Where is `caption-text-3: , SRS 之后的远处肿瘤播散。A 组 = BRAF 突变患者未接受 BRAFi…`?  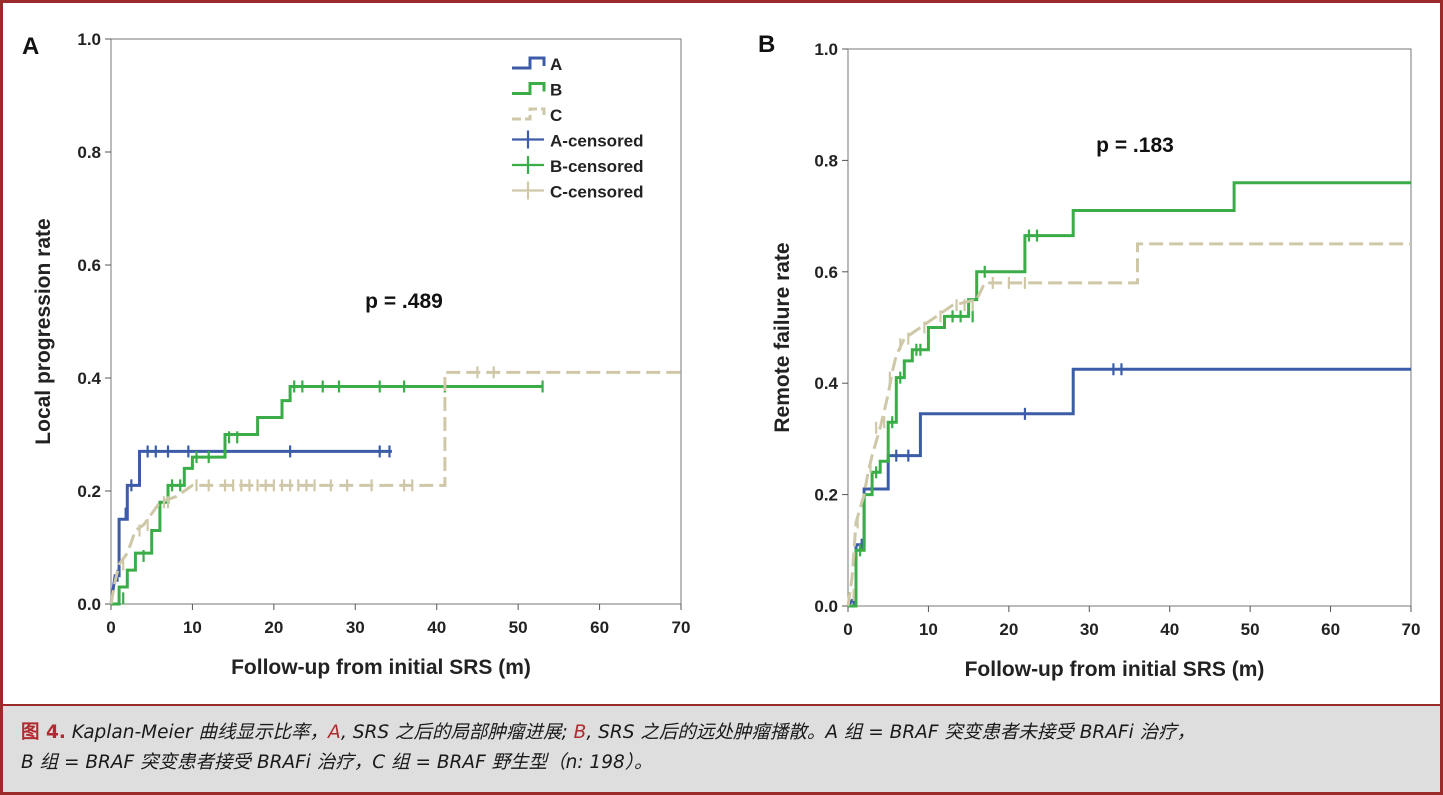
caption-text-3: , SRS 之后的远处肿瘤播散。A 组 = BRAF 突变患者未接受 BRAFi… is located at coordinates (891, 732).